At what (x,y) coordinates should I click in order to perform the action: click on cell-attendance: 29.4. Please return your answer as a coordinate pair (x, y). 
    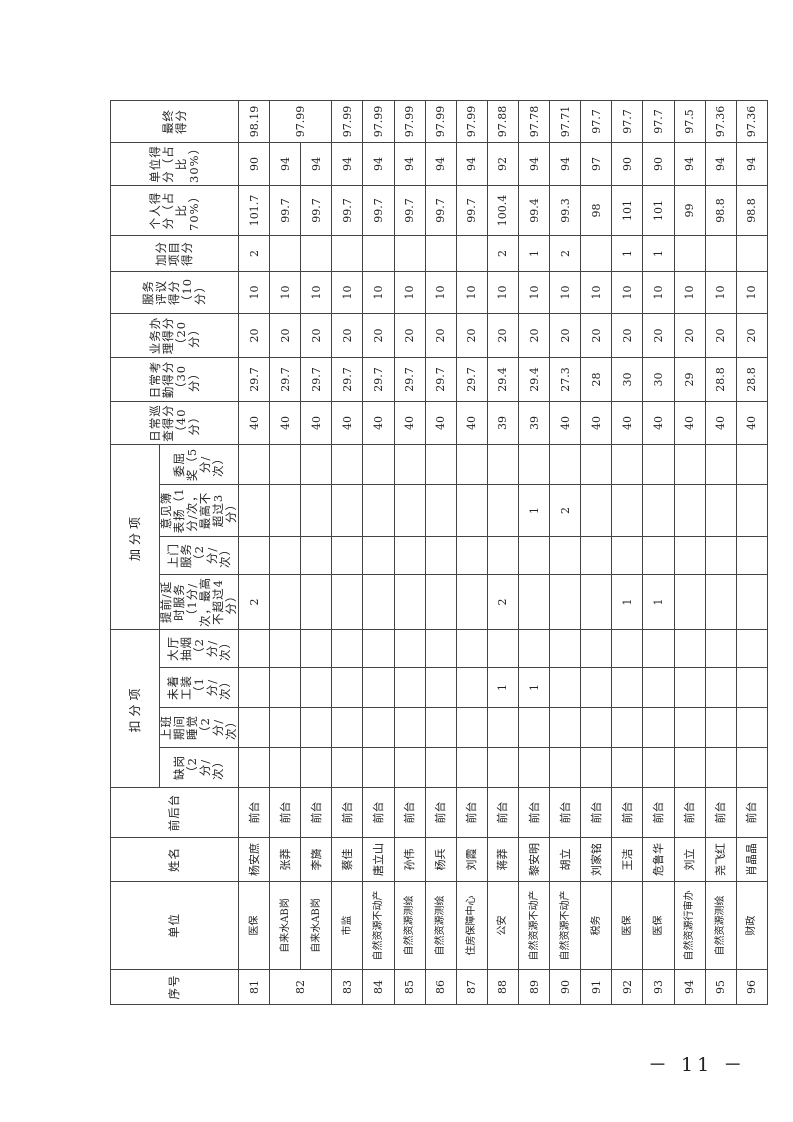
    Looking at the image, I should click on (503, 379).